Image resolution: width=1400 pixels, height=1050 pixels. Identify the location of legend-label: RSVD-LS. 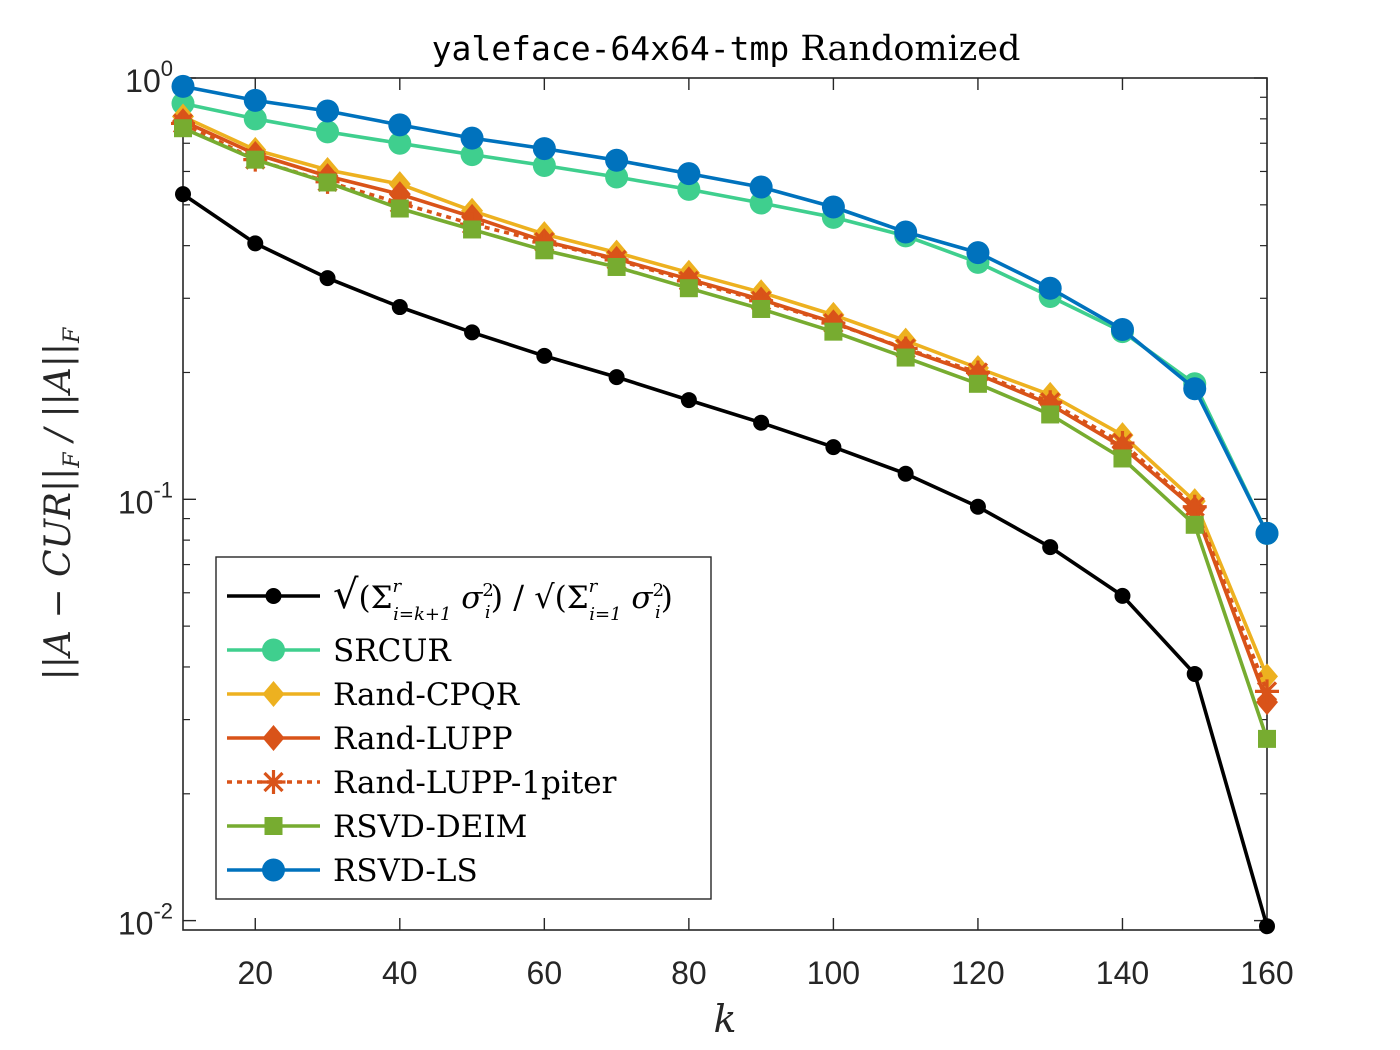
(405, 871).